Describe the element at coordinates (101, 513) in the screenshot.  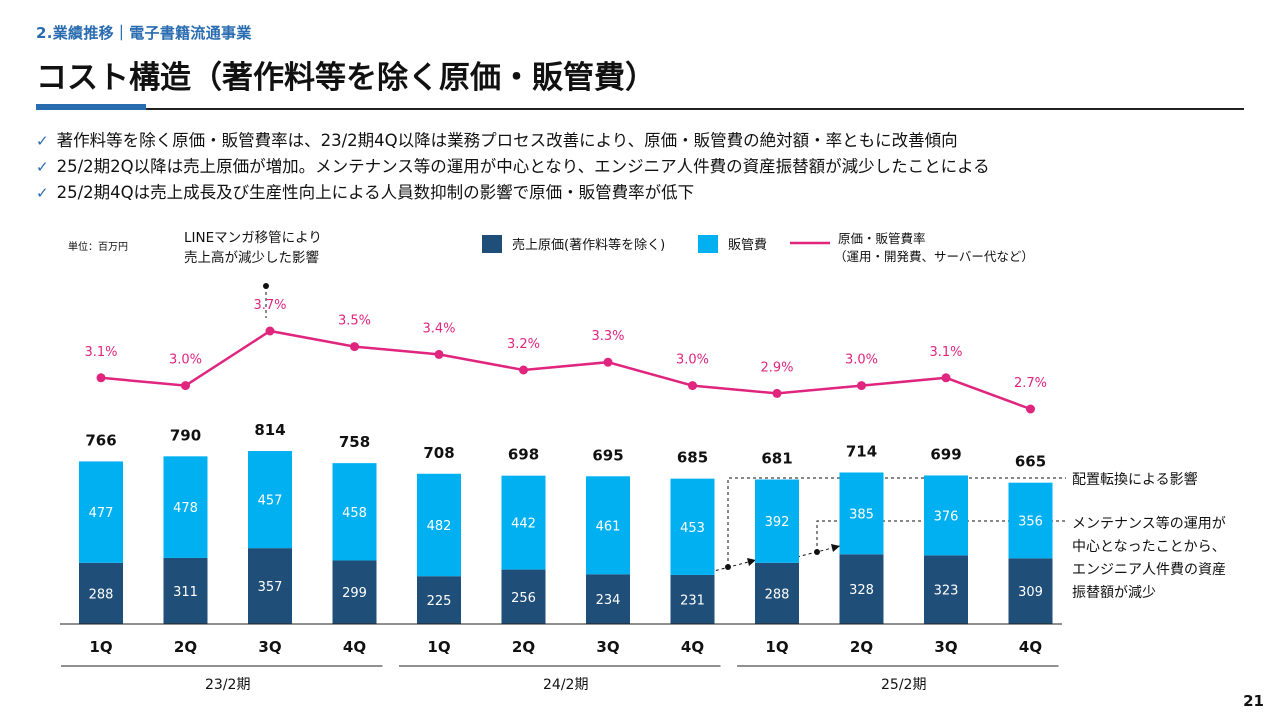
I see `bar-sga-label: 477` at that location.